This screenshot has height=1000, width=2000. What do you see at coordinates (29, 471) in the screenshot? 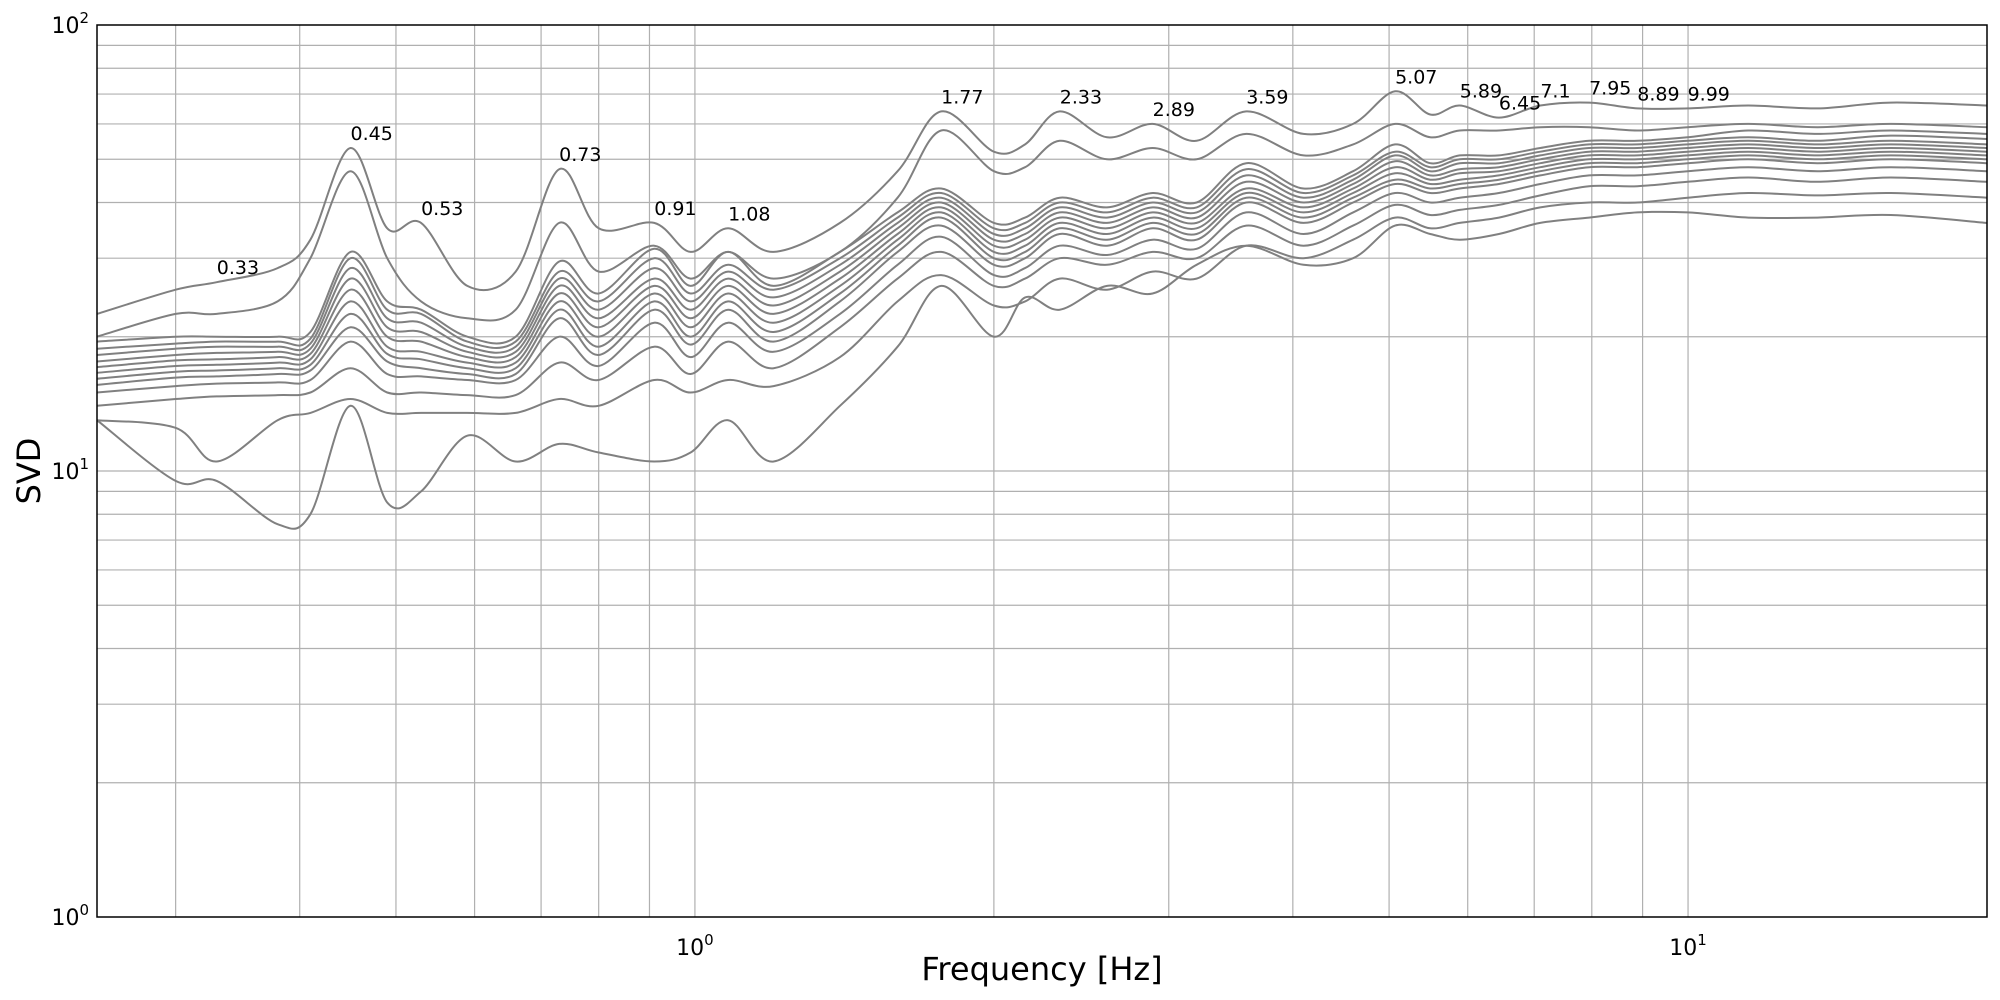
I see `y-axis-label: SVD` at bounding box center [29, 471].